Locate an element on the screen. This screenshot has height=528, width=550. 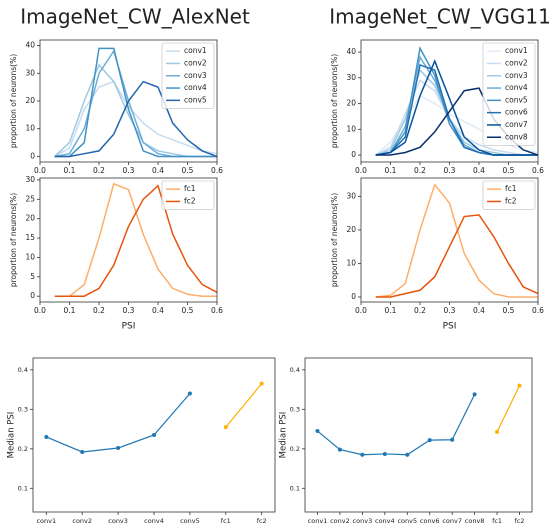
y-tick-label: 0.2 is located at coordinates (295, 449).